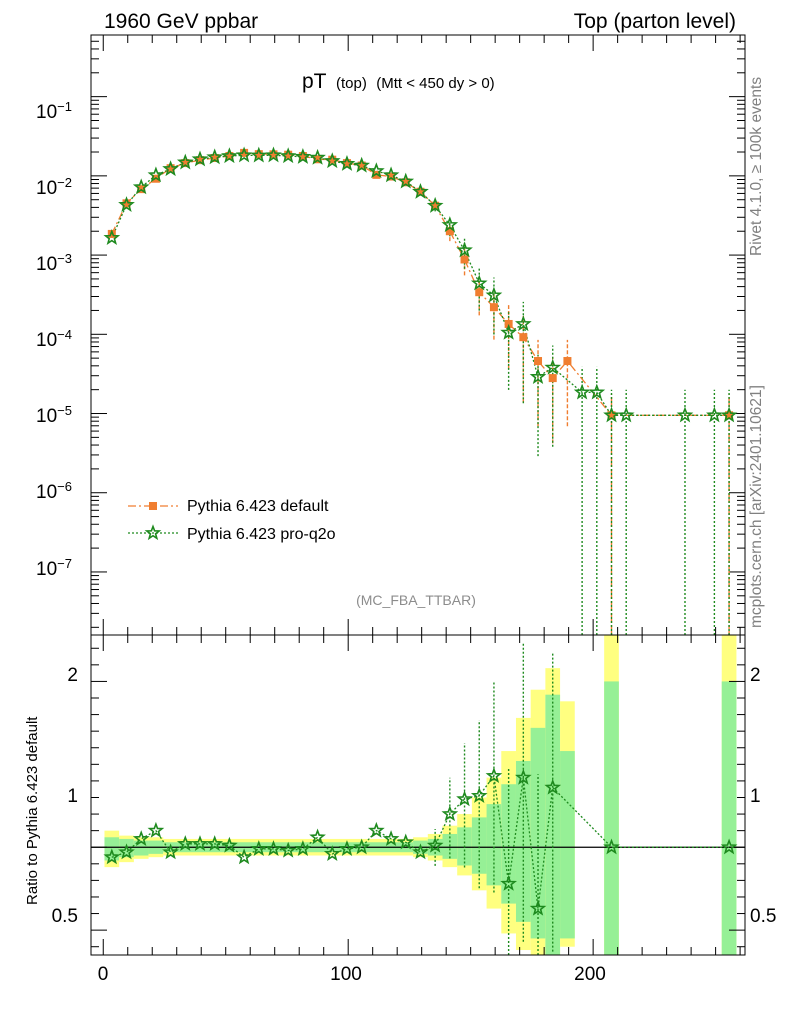 The width and height of the screenshot is (786, 1024). What do you see at coordinates (346, 974) in the screenshot?
I see `xtick-label-100: 100` at bounding box center [346, 974].